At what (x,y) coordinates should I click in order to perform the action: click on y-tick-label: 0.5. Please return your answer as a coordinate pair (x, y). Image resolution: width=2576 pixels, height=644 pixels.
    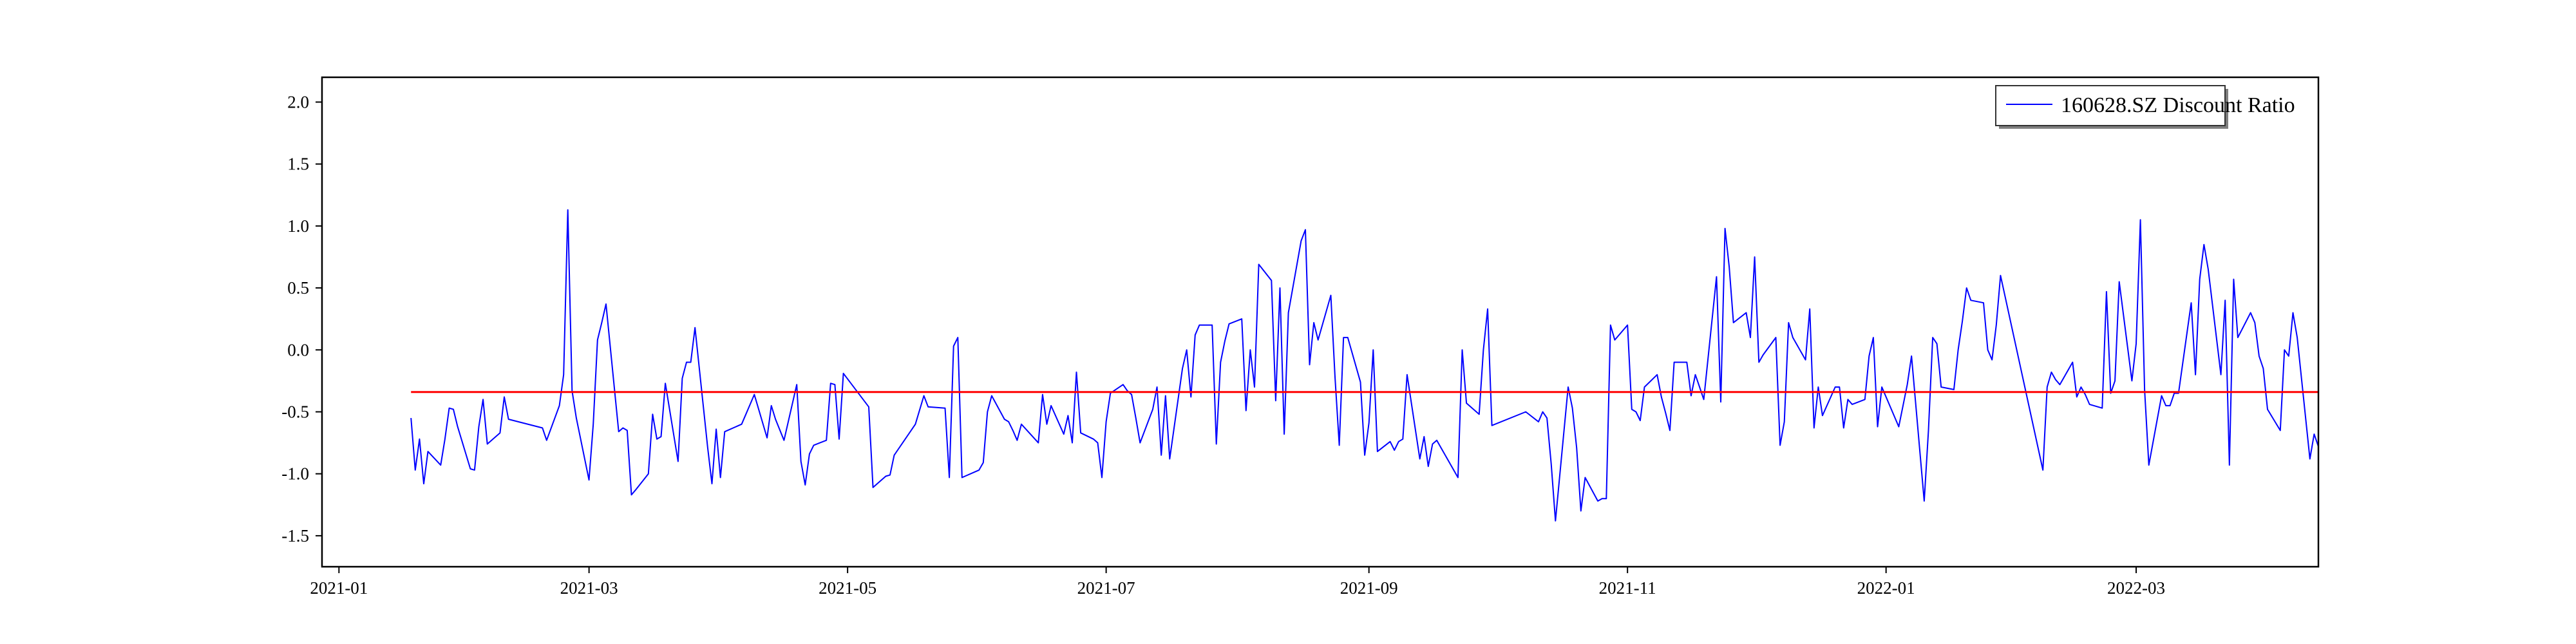
    Looking at the image, I should click on (298, 288).